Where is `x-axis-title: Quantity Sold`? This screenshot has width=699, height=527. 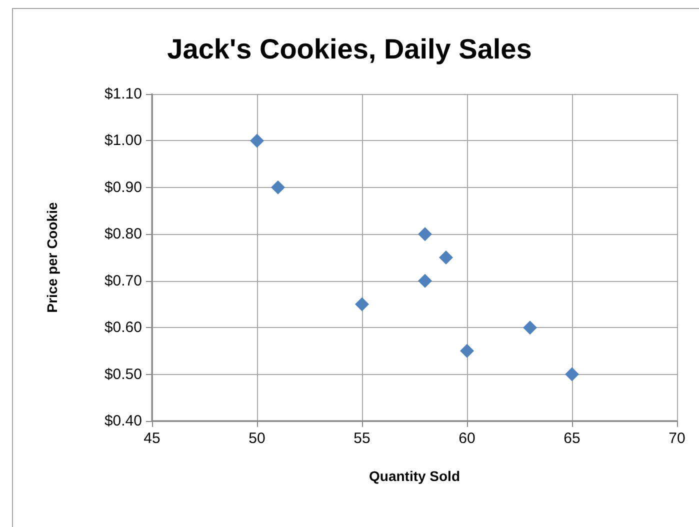
x-axis-title: Quantity Sold is located at coordinates (414, 476).